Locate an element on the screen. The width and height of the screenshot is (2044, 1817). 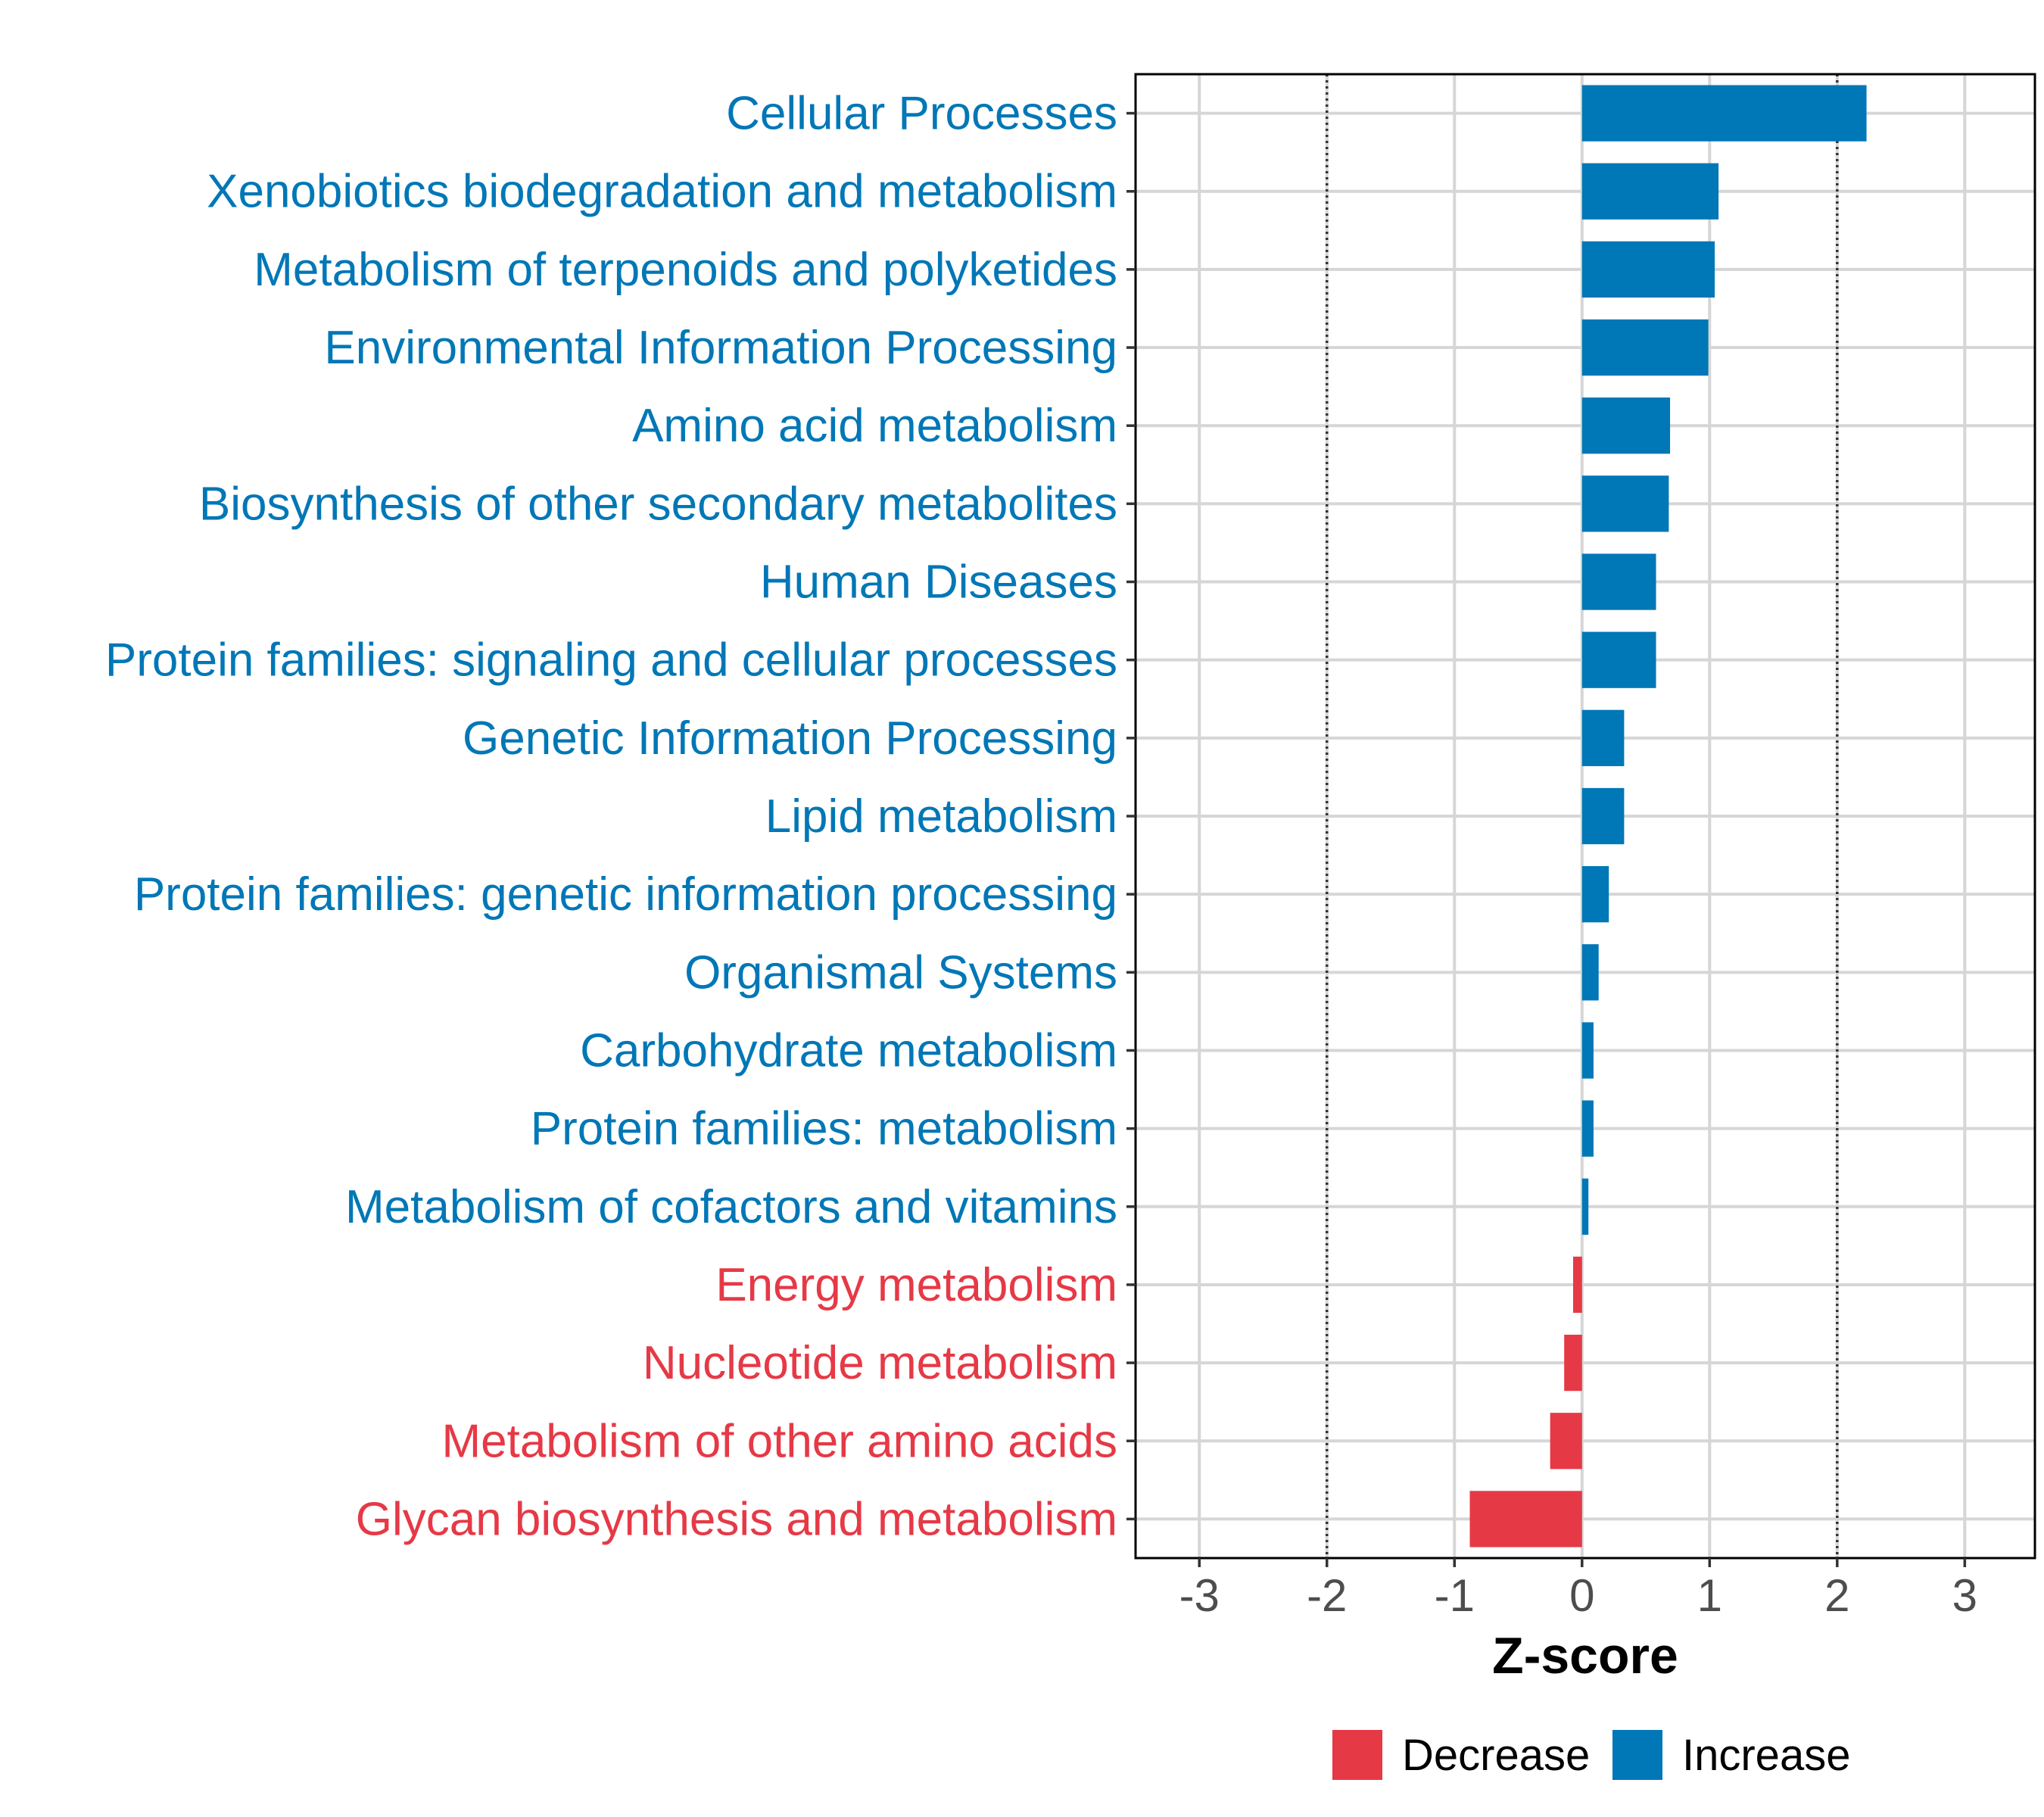
x-tick-label: -1 is located at coordinates (1455, 1595).